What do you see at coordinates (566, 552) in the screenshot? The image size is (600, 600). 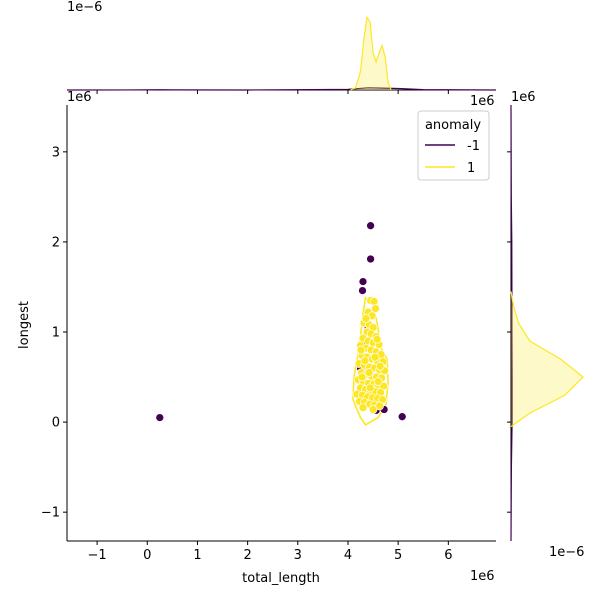 I see `right-marginal-scale-label: 1e−6` at bounding box center [566, 552].